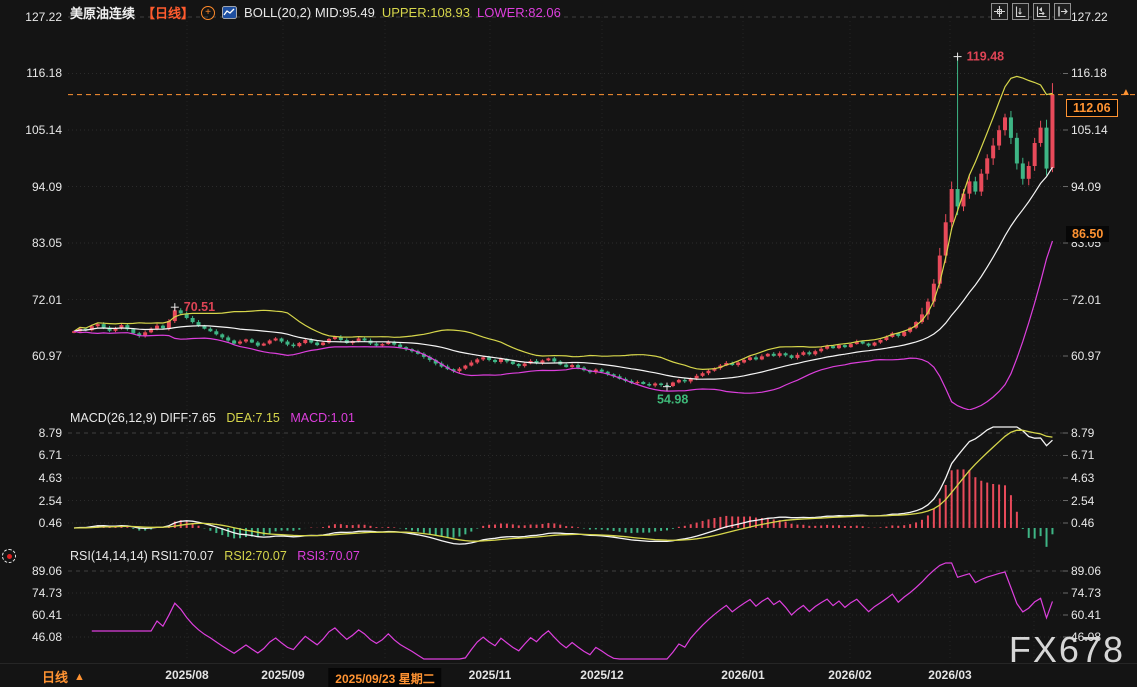  I want to click on price-annotation: 70.51, so click(199, 307).